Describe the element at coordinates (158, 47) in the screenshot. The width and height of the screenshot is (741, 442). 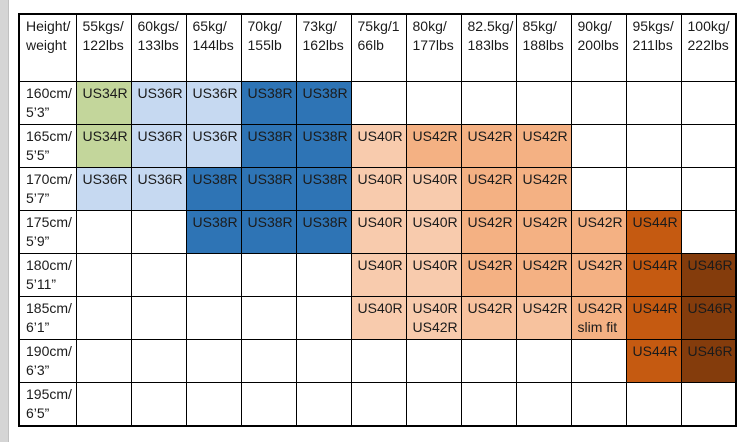
I see `header-cell-weight: 60kgs/ 133lbs` at that location.